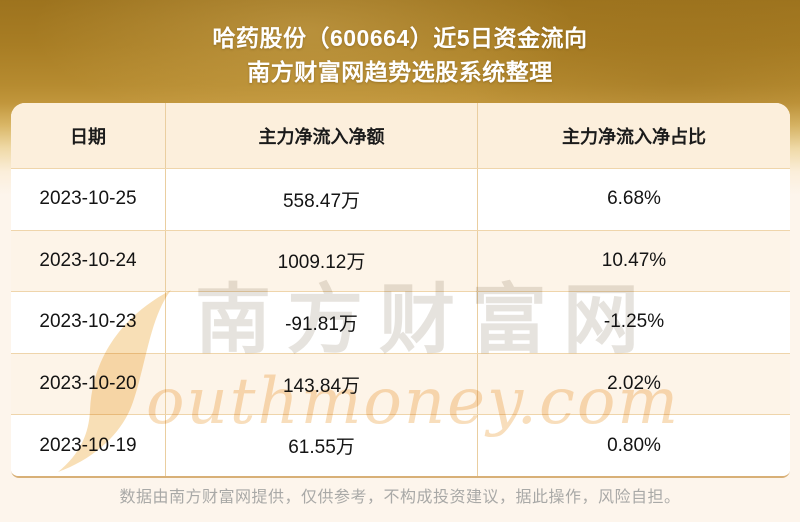  What do you see at coordinates (400, 38) in the screenshot?
I see `page-title: 哈药股份（600664）近5日资金流向` at bounding box center [400, 38].